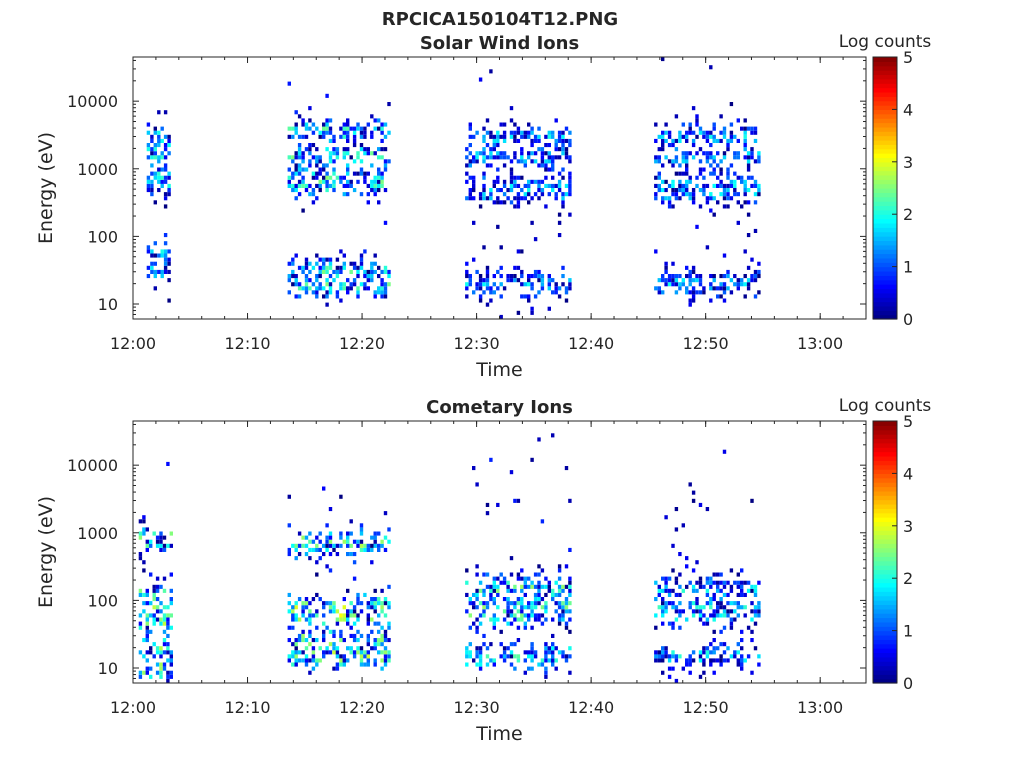 The height and width of the screenshot is (768, 1024). What do you see at coordinates (908, 57) in the screenshot?
I see `colorbar-tick-label: 5` at bounding box center [908, 57].